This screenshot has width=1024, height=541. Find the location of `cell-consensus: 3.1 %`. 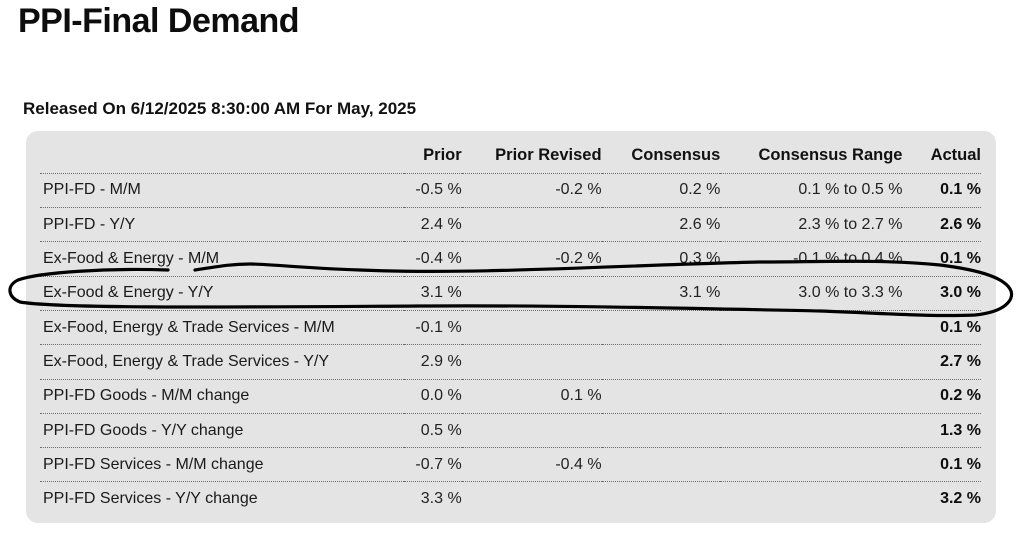

cell-consensus: 3.1 % is located at coordinates (661, 293).